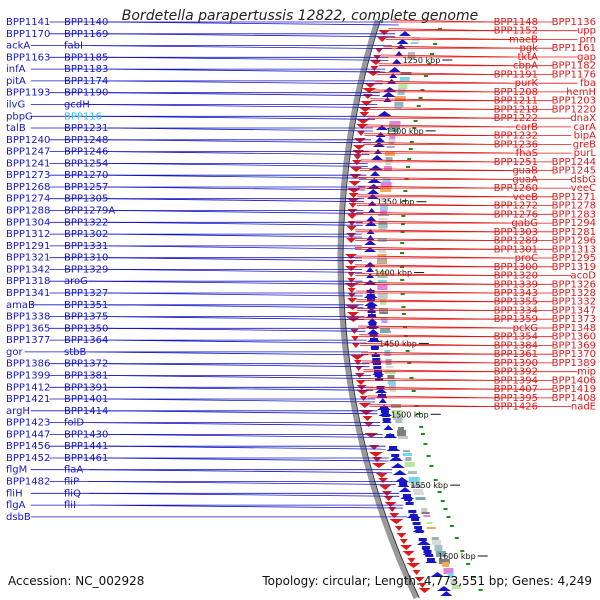 The image size is (600, 600). Describe the element at coordinates (574, 171) in the screenshot. I see `gene-label: BPP1245` at that location.